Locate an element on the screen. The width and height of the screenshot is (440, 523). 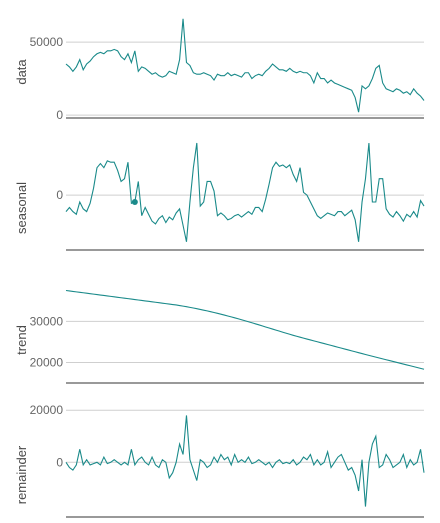
panel-data-tick-0: 0 is located at coordinates (59, 115).